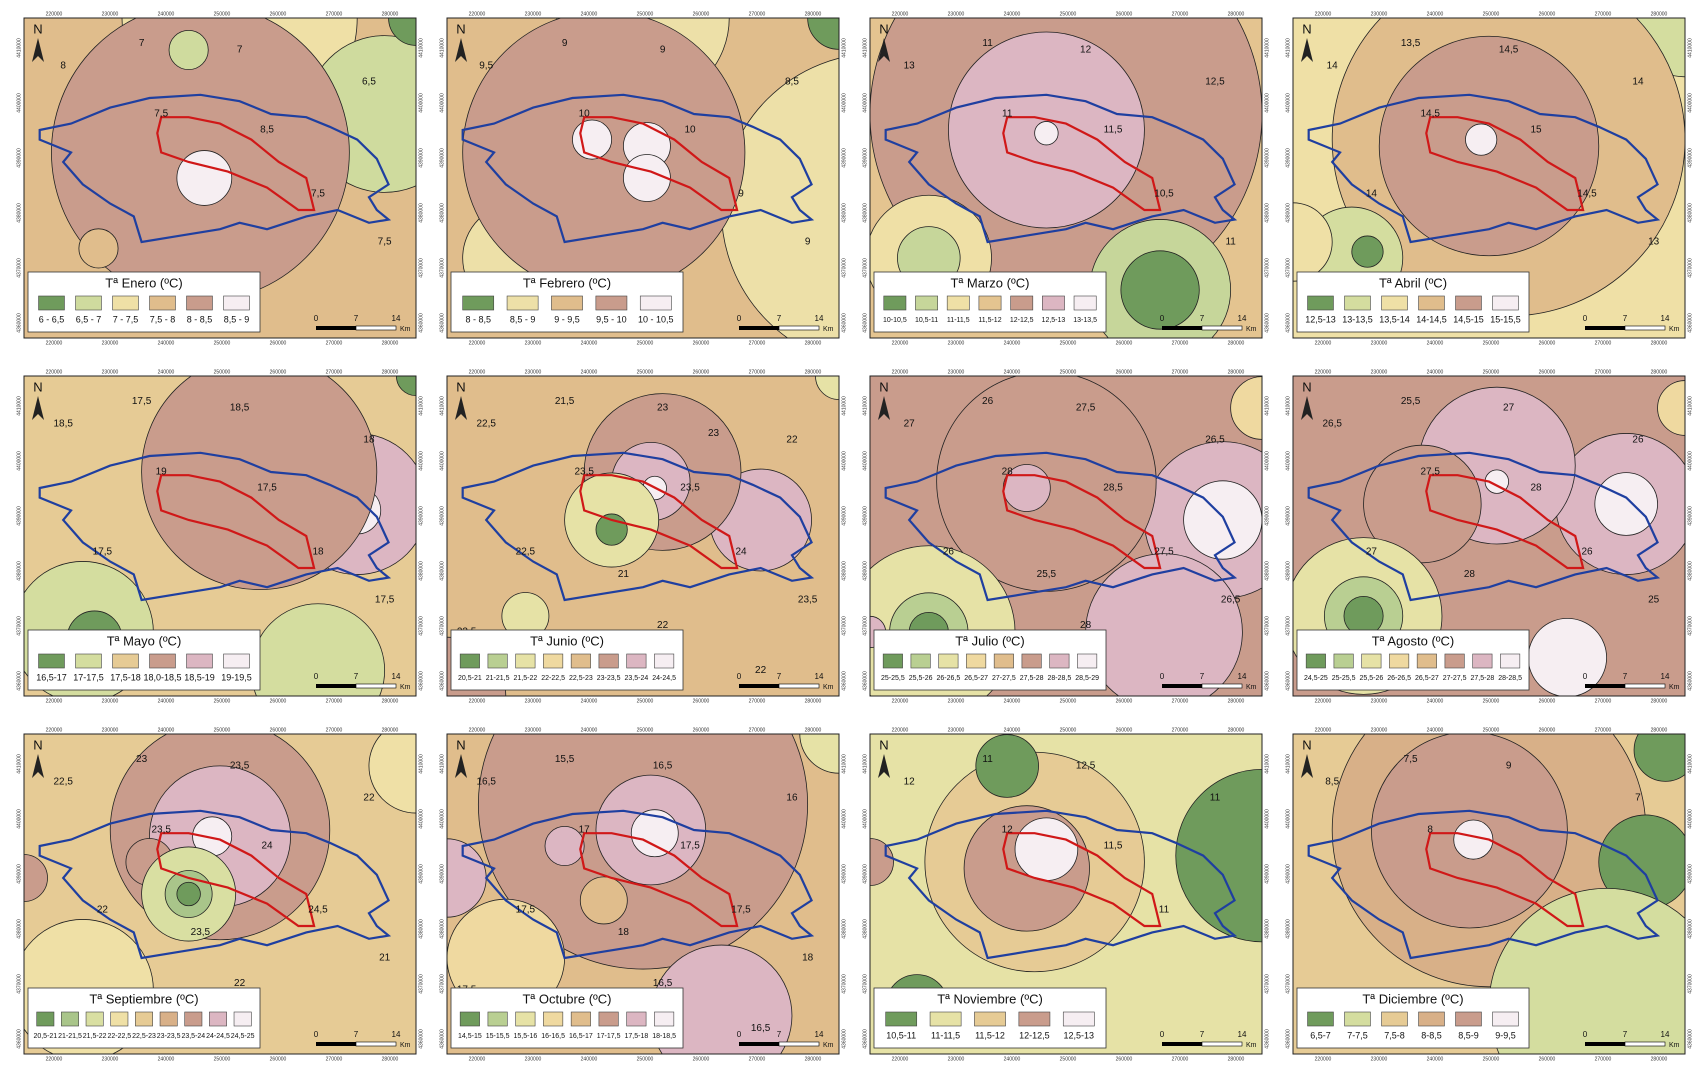 The image size is (1693, 1081). Describe the element at coordinates (470, 1036) in the screenshot. I see `legend-label: 14,5-15` at that location.